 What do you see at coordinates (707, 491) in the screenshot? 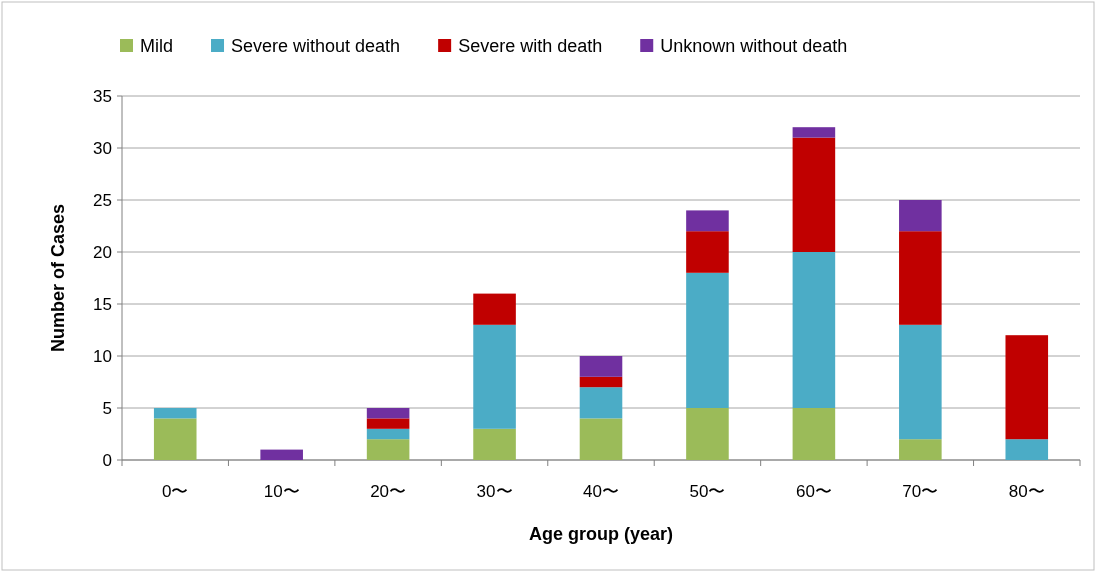
I see `x-tick-label: 50〜` at bounding box center [707, 491].